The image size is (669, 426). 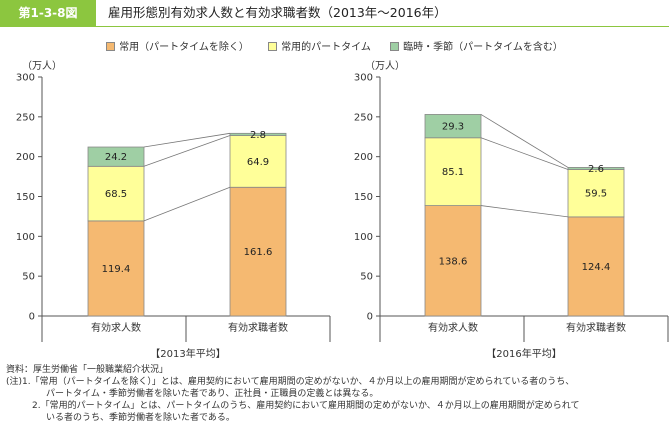 I want to click on legend-label-regular: 常用（パートタイムを除く）, so click(x=184, y=47).